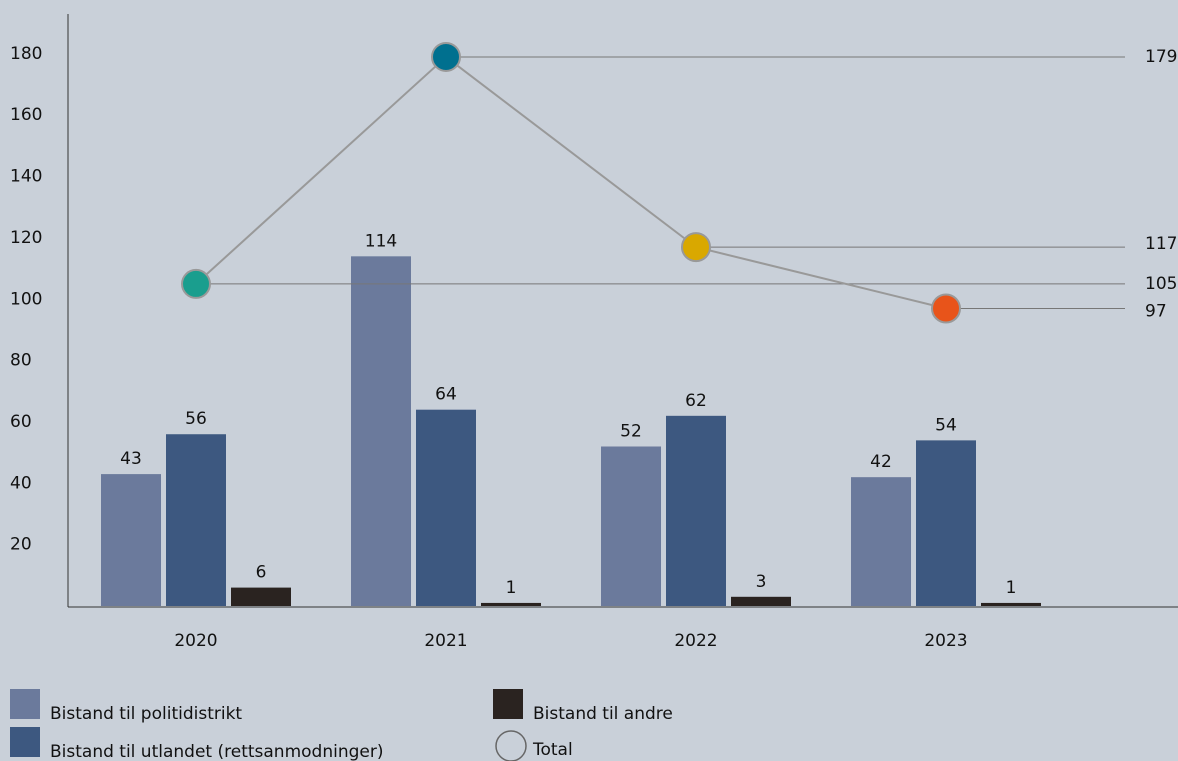  What do you see at coordinates (761, 582) in the screenshot?
I see `bar-value-label: 3` at bounding box center [761, 582].